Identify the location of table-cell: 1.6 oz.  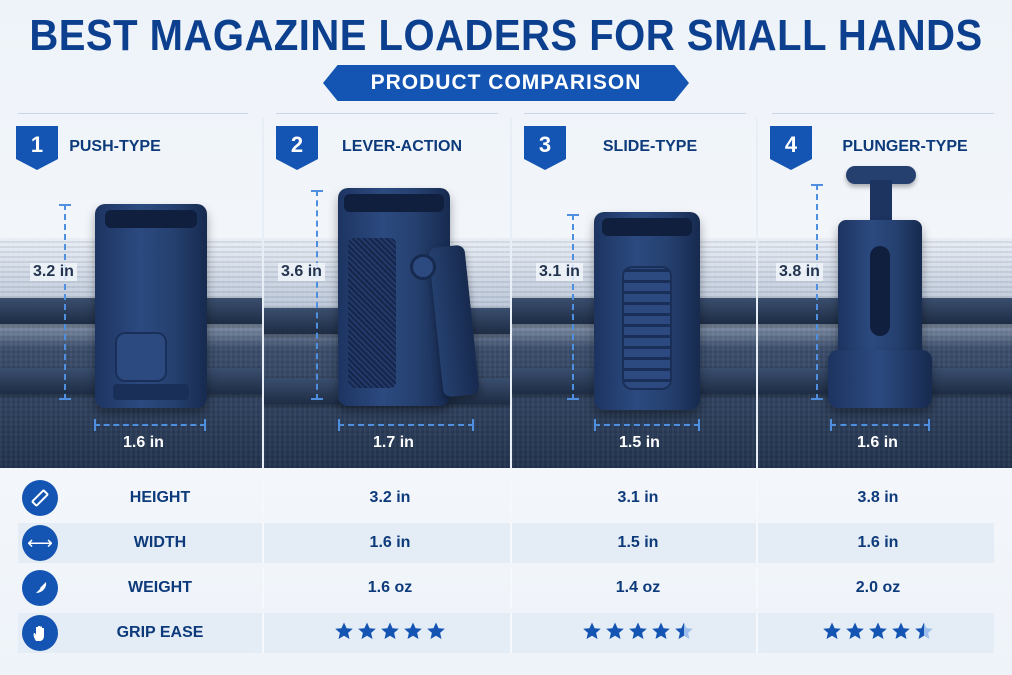
(390, 587).